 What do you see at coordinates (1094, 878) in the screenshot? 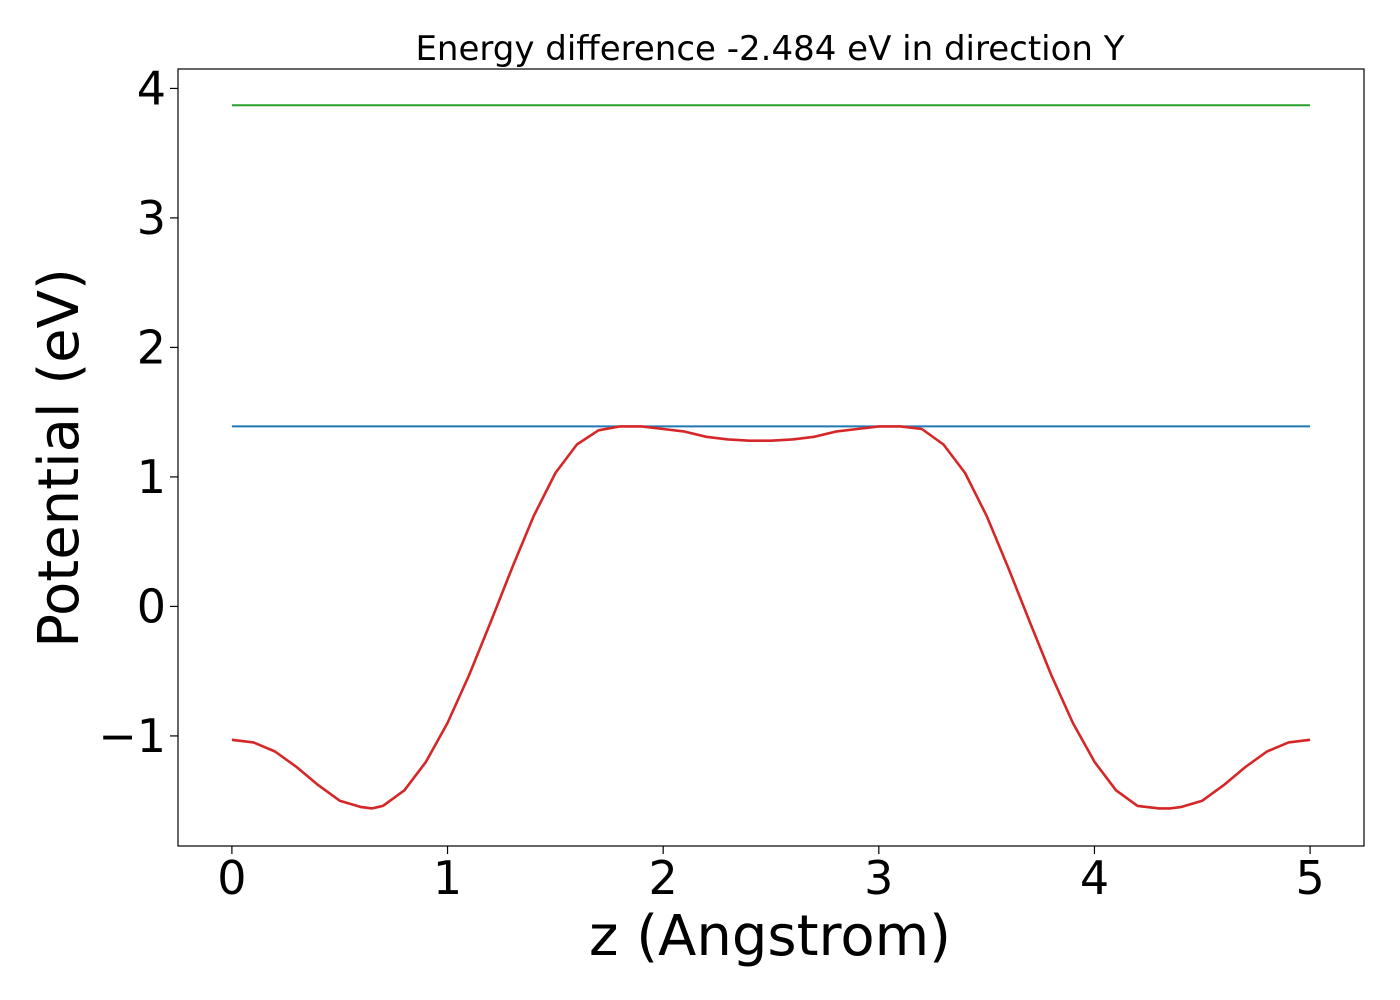
I see `x-tick-label: 4` at bounding box center [1094, 878].